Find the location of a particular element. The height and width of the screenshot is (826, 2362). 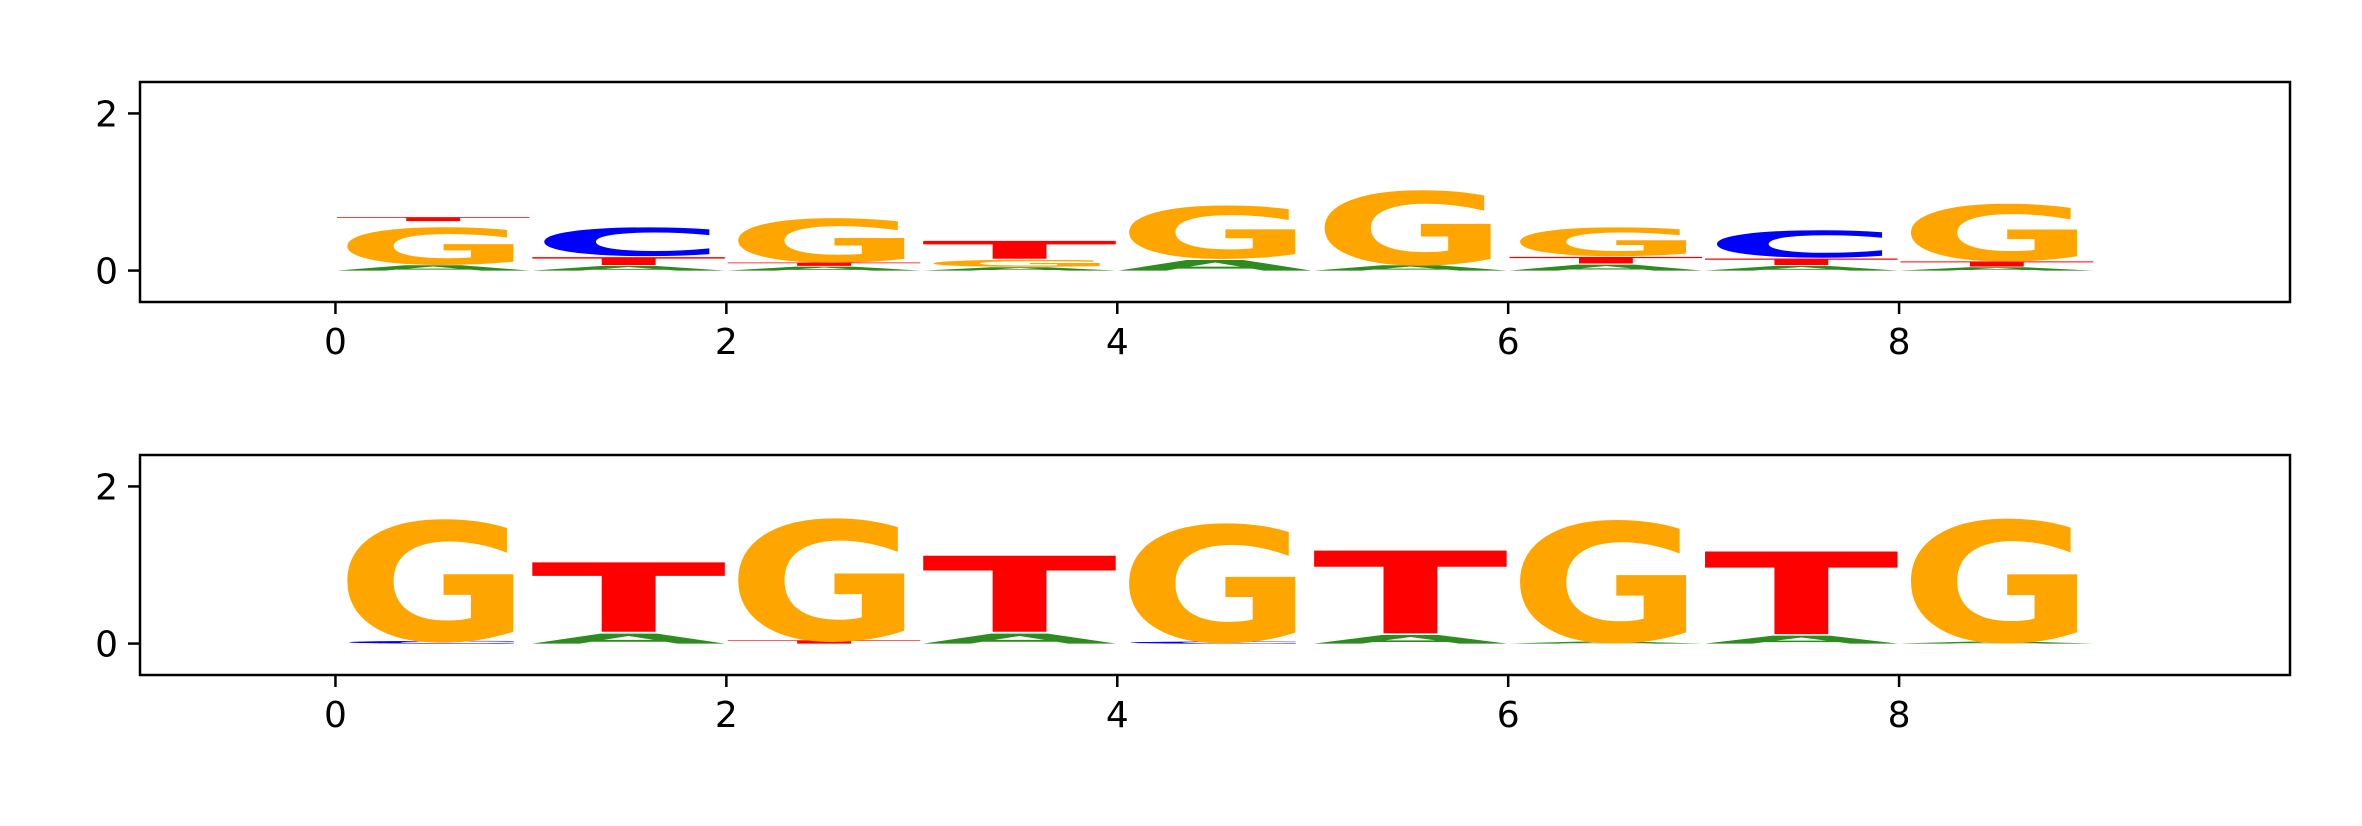

glyph-C-pos0-0: C is located at coordinates (432, 642).